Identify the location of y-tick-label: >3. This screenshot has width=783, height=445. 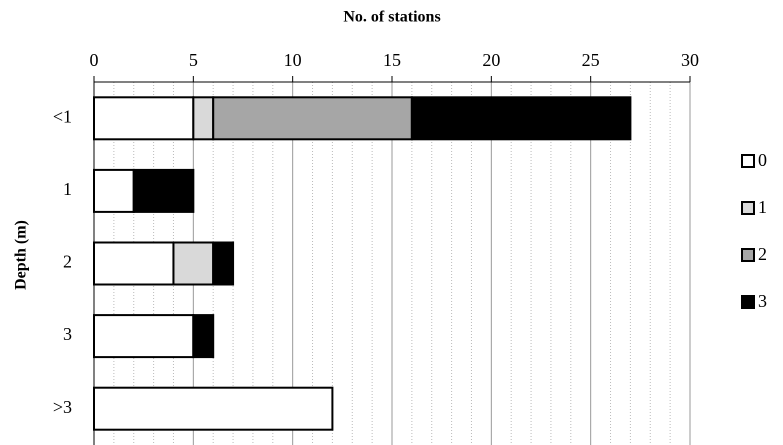
(62, 407).